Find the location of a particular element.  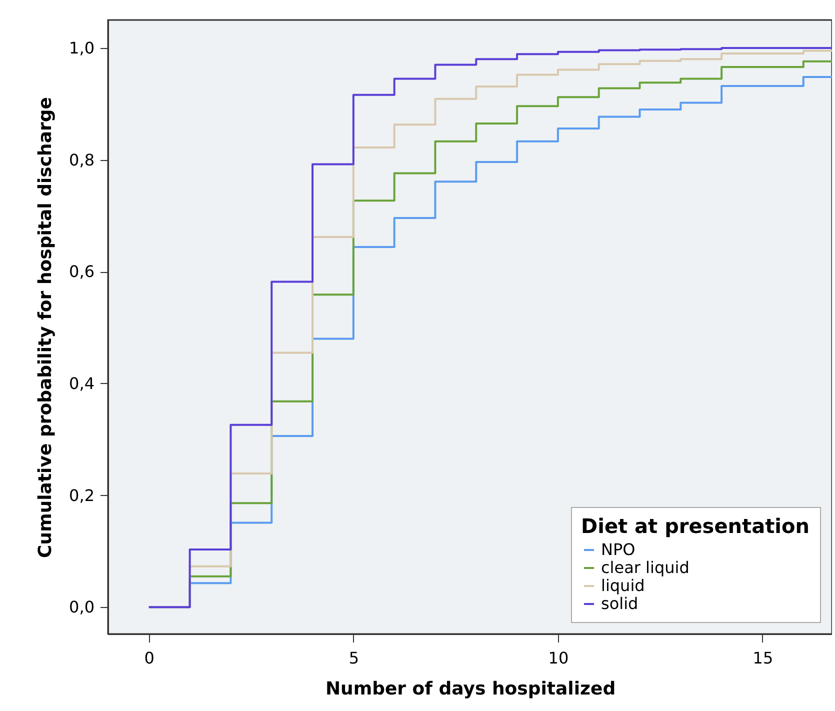

x-tick-label: 10 is located at coordinates (558, 658).